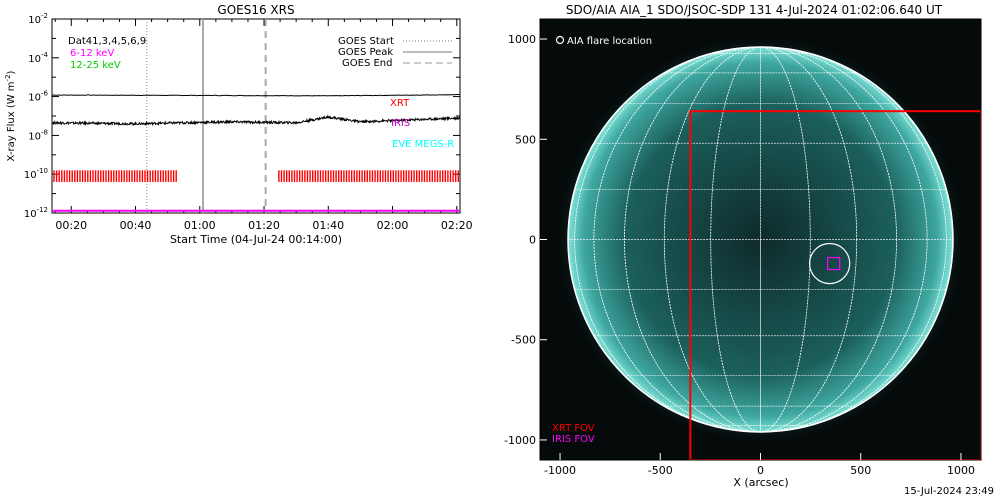 The height and width of the screenshot is (500, 1000). Describe the element at coordinates (255, 10) in the screenshot. I see `goes-title: GOES16 XRS` at that location.